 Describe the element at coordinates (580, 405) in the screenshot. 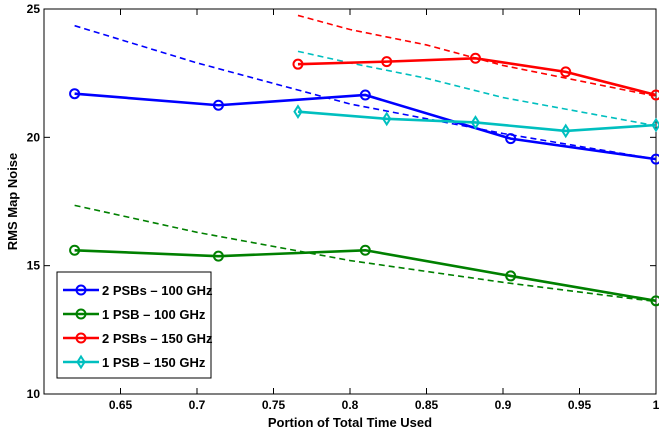

I see `x-tick-label: 0.95` at that location.